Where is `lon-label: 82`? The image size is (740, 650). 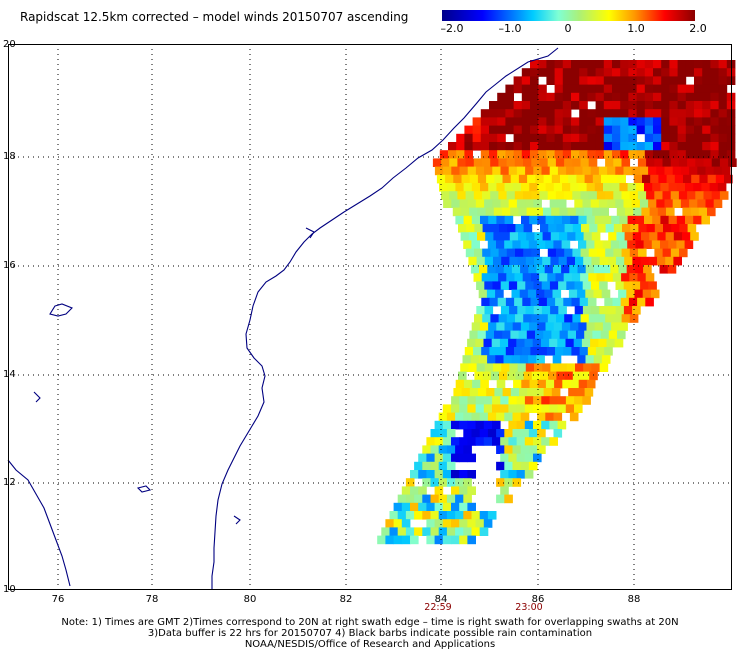 lon-label: 82 is located at coordinates (346, 599).